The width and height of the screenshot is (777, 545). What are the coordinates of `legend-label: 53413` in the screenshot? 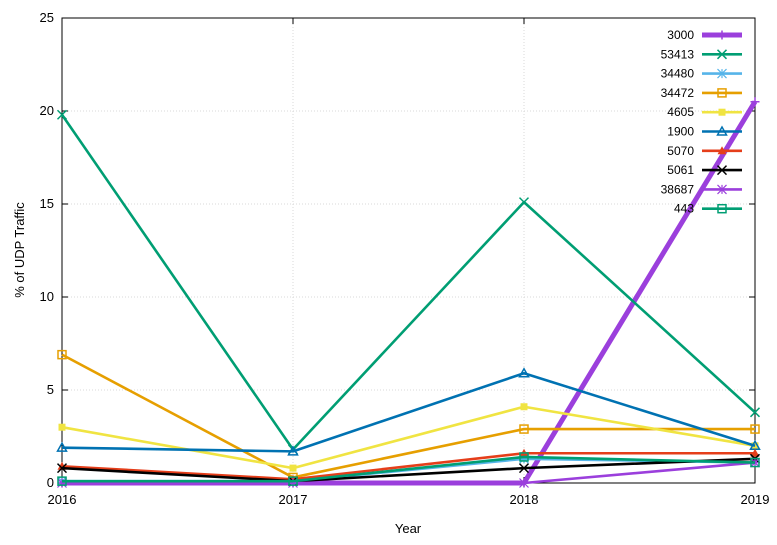 It's located at (678, 54).